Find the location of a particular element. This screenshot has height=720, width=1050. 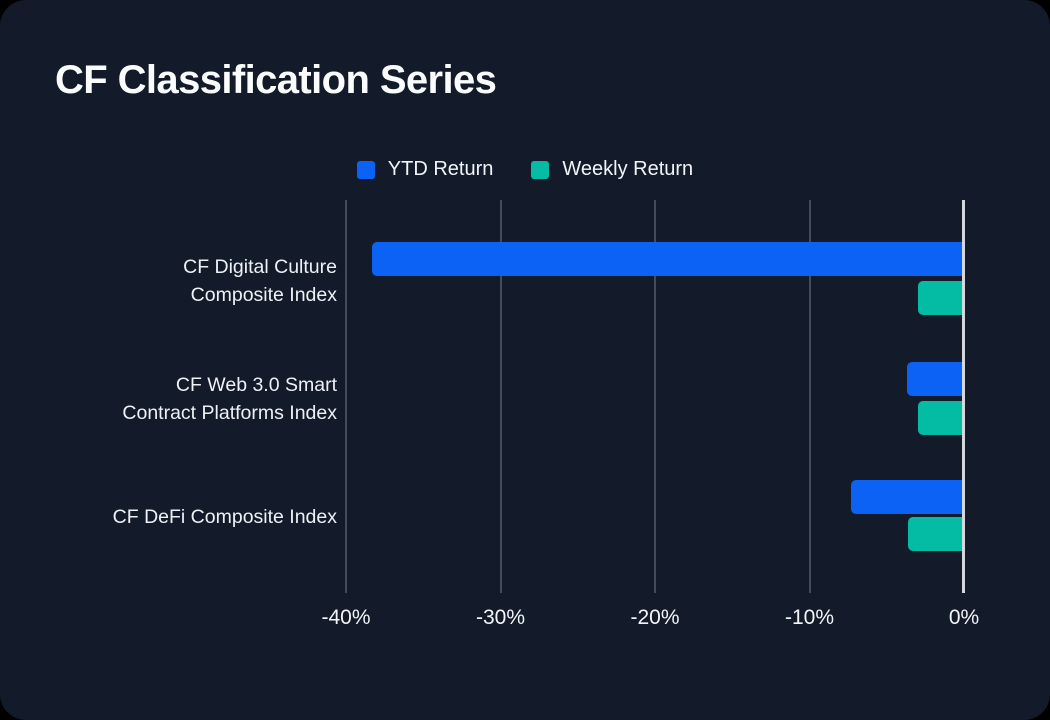

chart-title: CF Classification Series is located at coordinates (276, 80).